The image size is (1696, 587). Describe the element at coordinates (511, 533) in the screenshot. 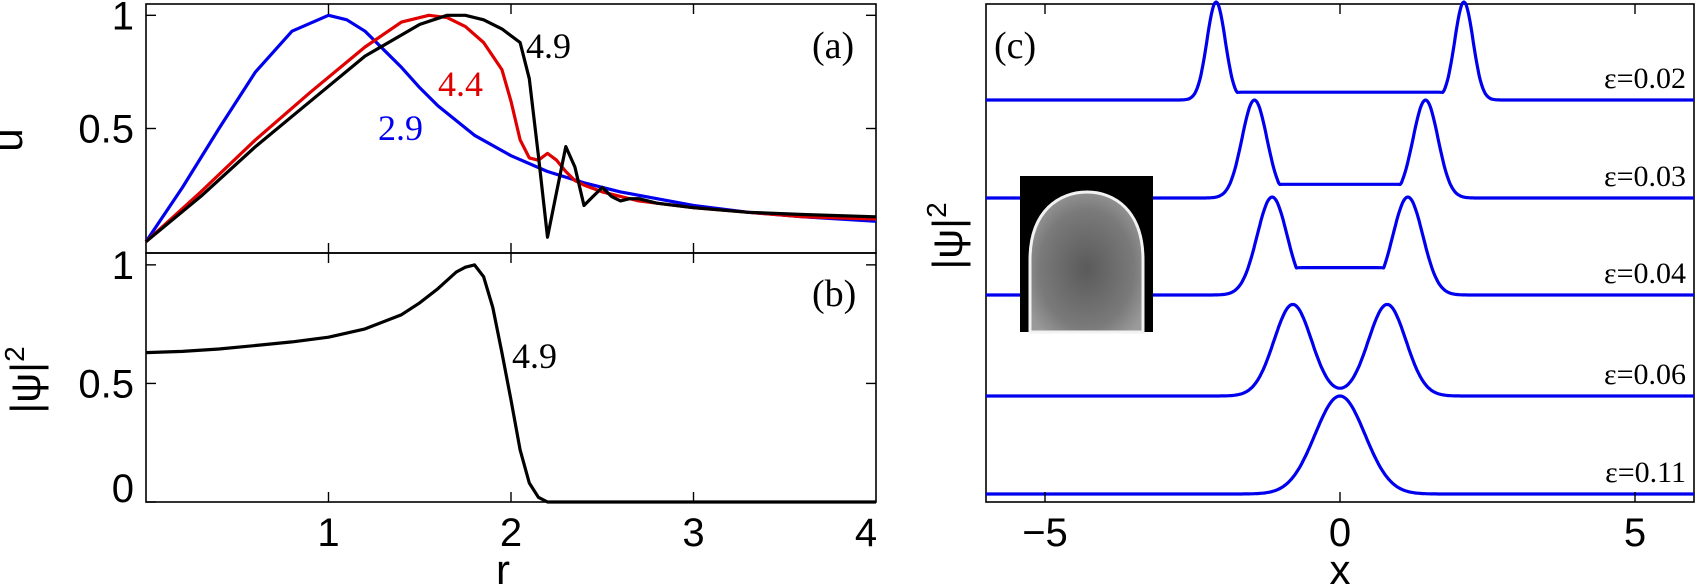

I see `panel-b-xtick-label: 2` at that location.